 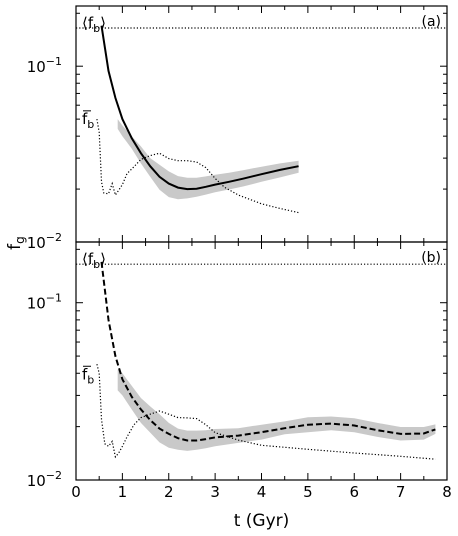 I want to click on x-tick-labels: 0 1 2 3 4 5 6 7 8, so click(x=261, y=492).